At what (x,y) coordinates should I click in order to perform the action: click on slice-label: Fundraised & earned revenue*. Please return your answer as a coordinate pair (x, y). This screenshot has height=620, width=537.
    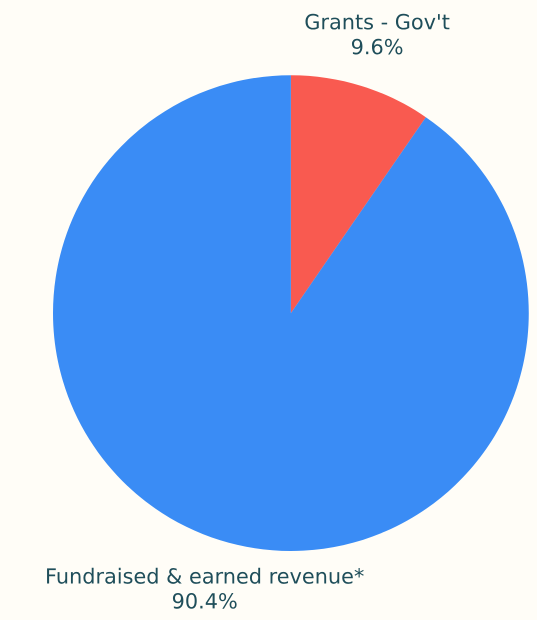
    Looking at the image, I should click on (205, 576).